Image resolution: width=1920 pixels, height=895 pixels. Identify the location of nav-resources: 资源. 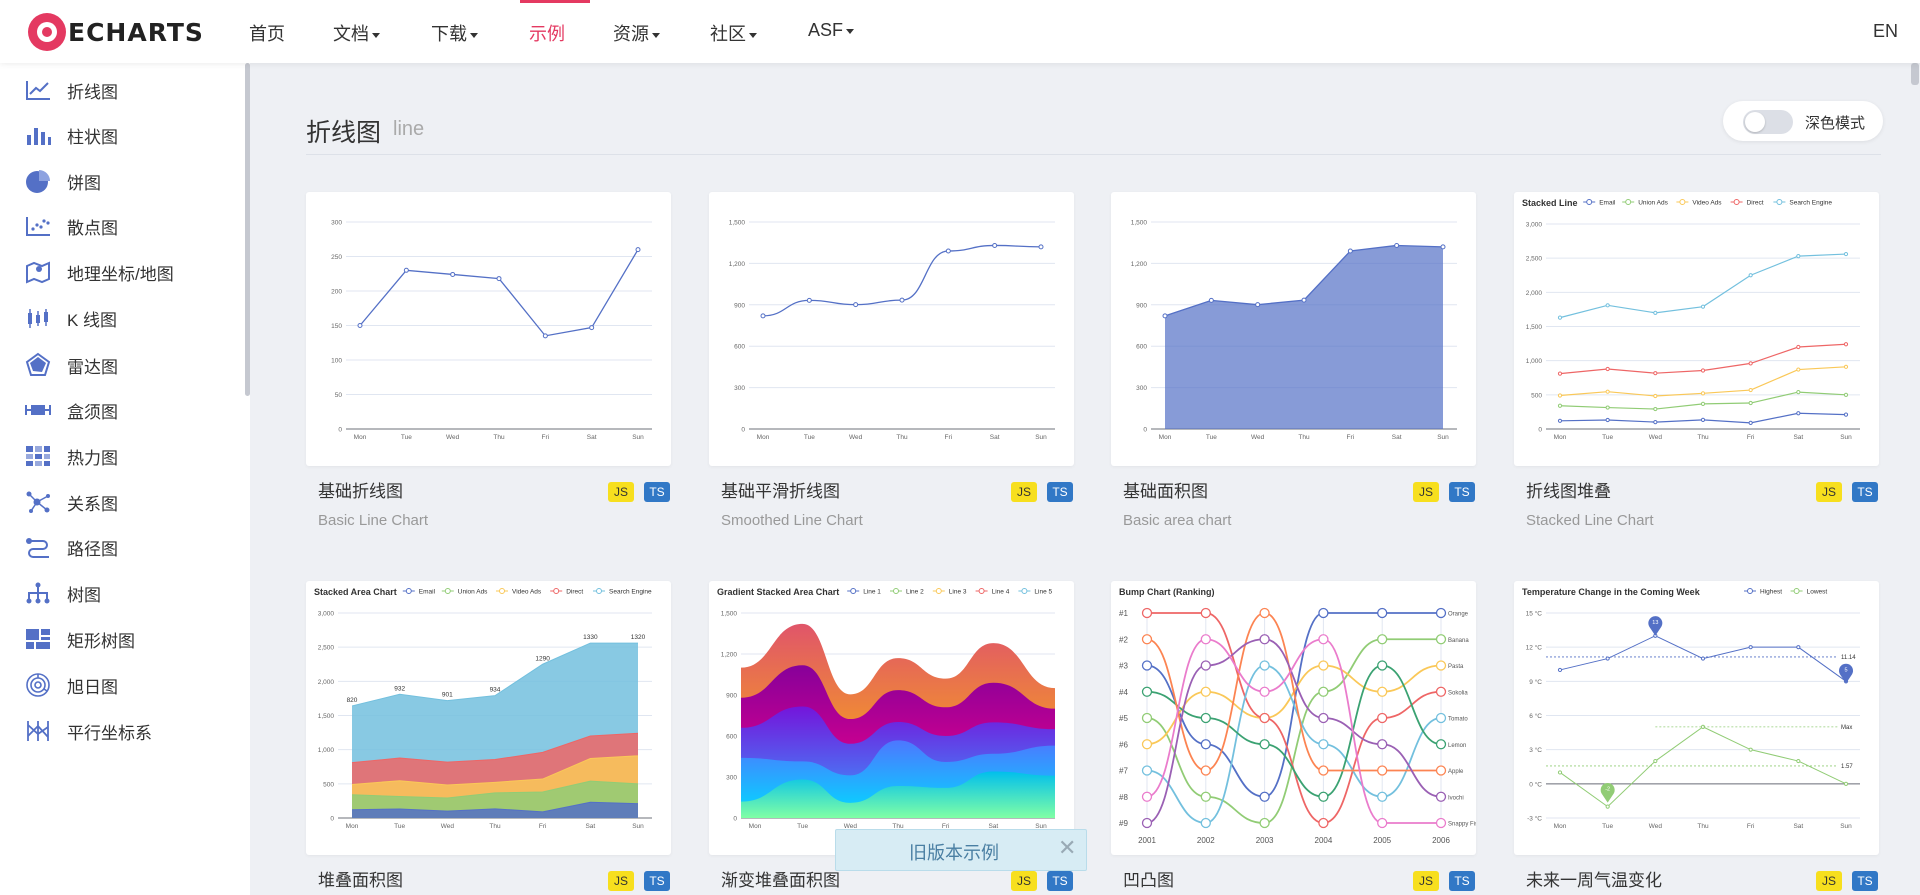
(636, 33).